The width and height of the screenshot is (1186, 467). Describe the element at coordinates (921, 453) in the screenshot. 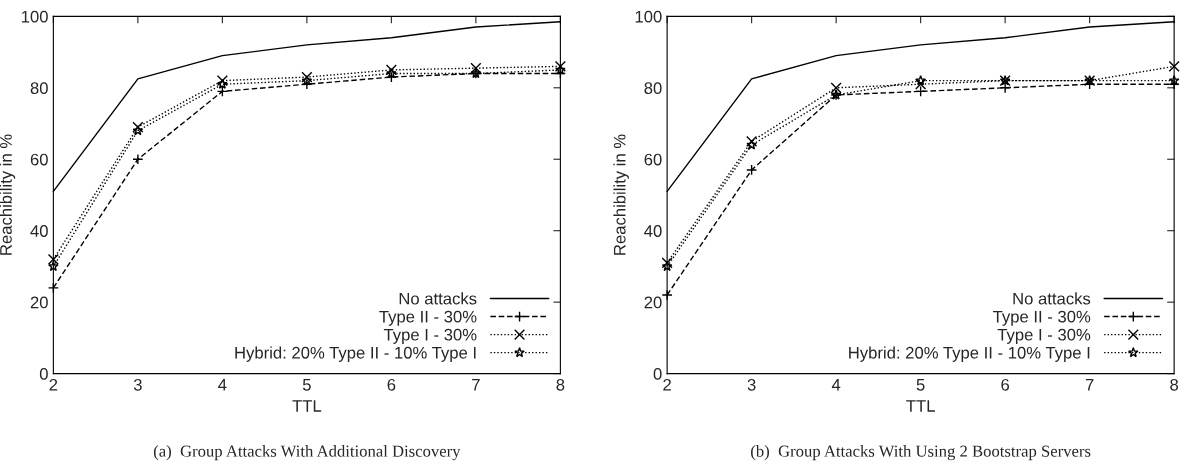

I see `text: (b) Group Attacks With Using 2 Bootstrap Servers` at that location.